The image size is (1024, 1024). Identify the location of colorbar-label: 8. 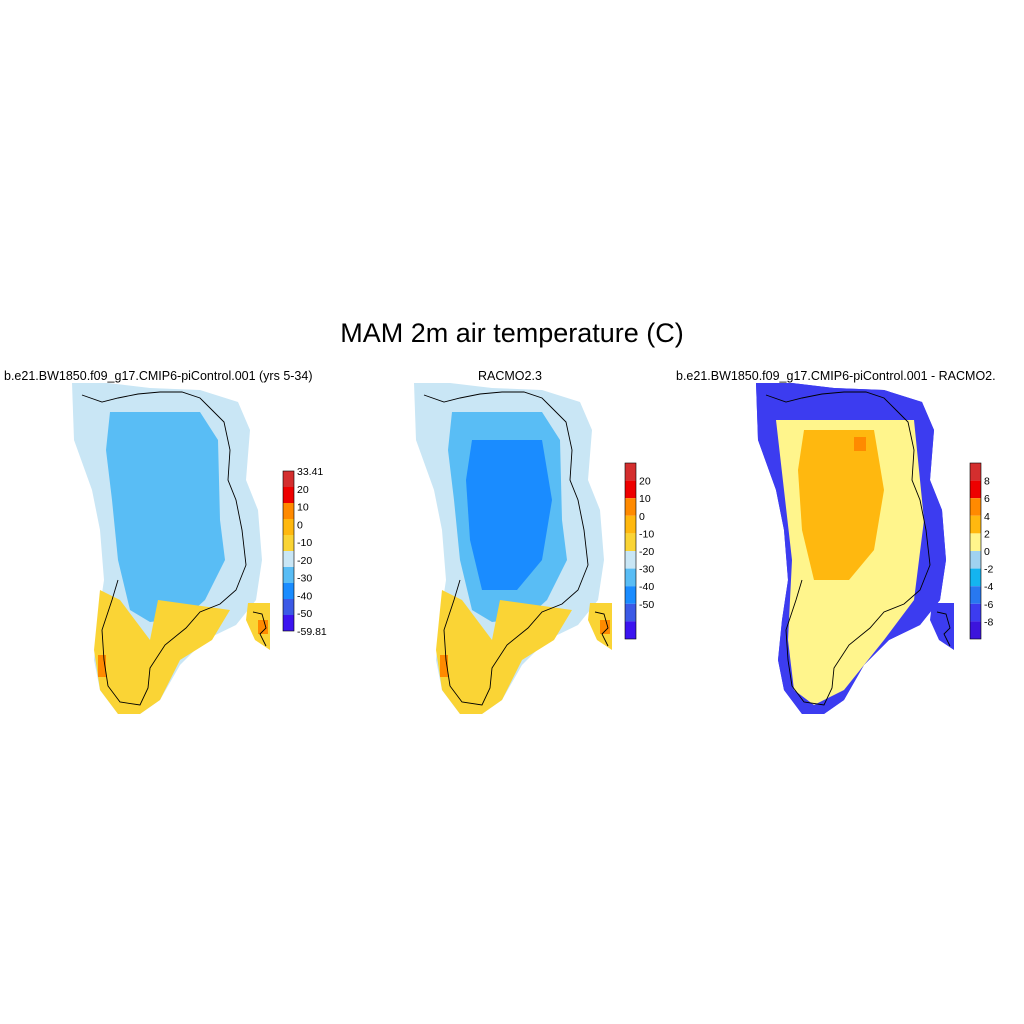
(987, 482).